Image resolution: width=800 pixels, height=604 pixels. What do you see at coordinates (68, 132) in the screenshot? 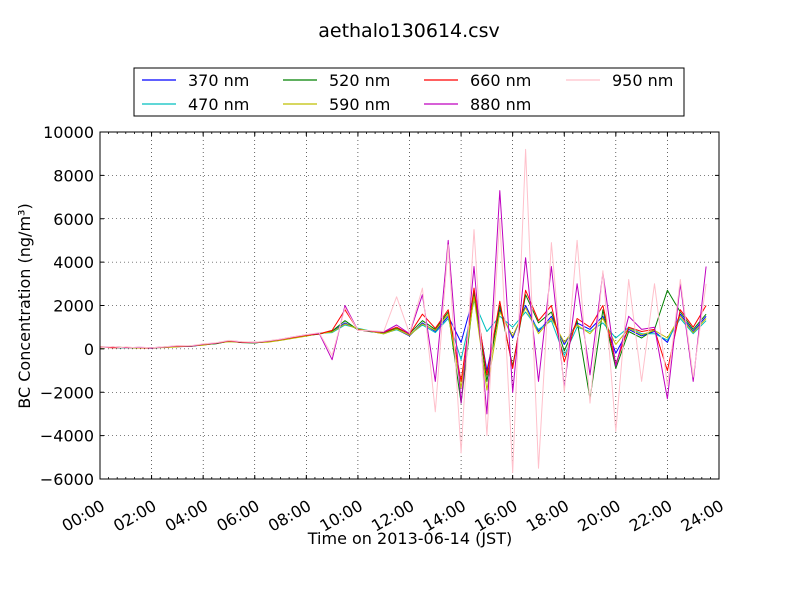
I see `y-tick-label: 10000` at bounding box center [68, 132].